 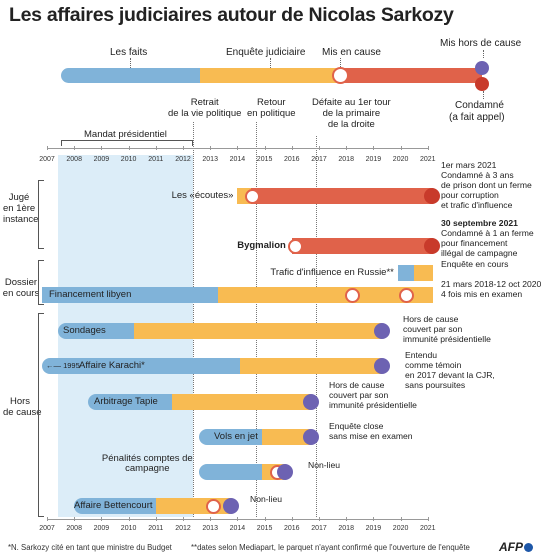 I want to click on group-dossier-label: Dossier en cours, so click(x=21, y=288).